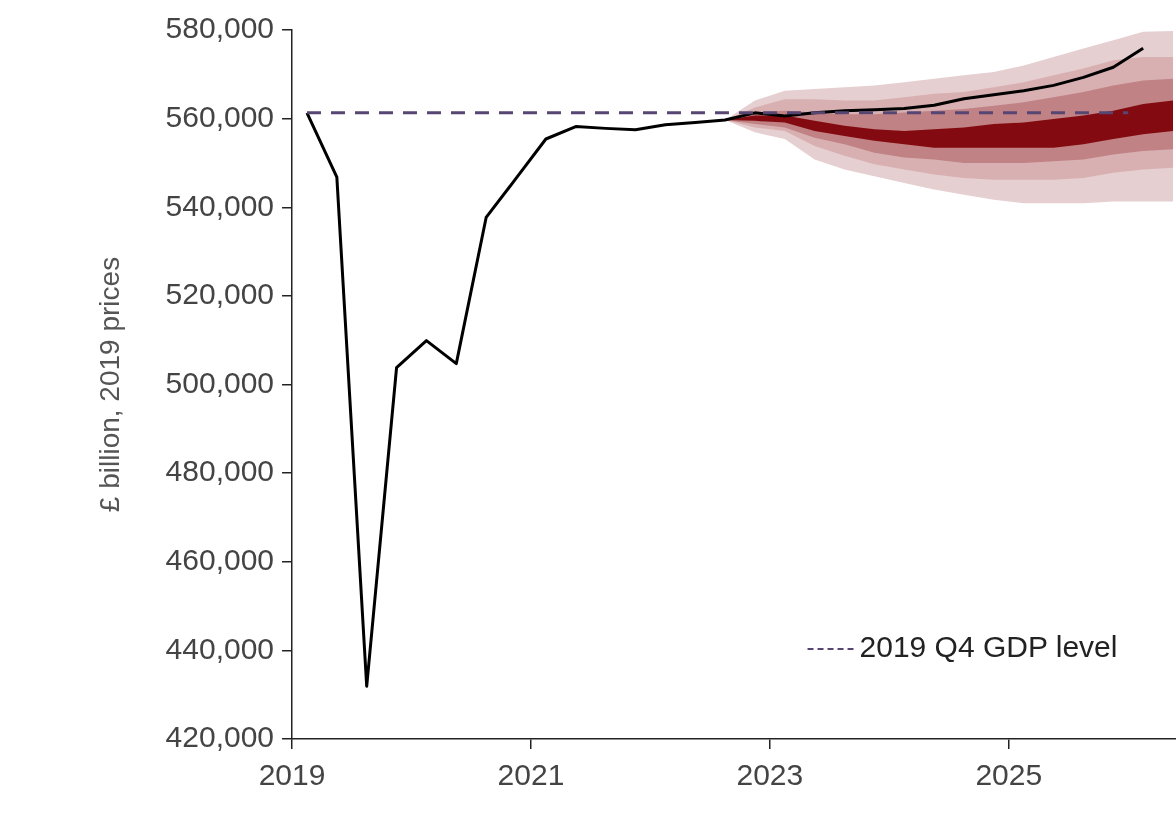  I want to click on x-tick-label: 2023, so click(770, 775).